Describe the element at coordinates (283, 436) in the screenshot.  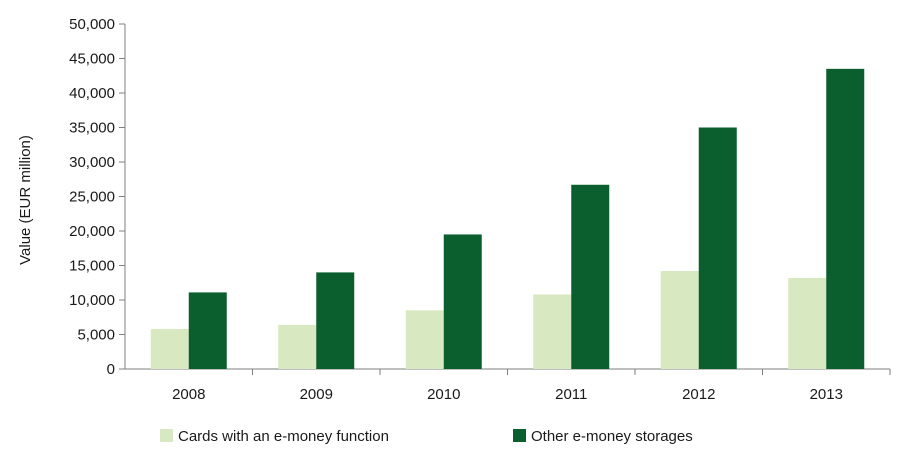
I see `legend-label: Cards with an e-money function` at that location.